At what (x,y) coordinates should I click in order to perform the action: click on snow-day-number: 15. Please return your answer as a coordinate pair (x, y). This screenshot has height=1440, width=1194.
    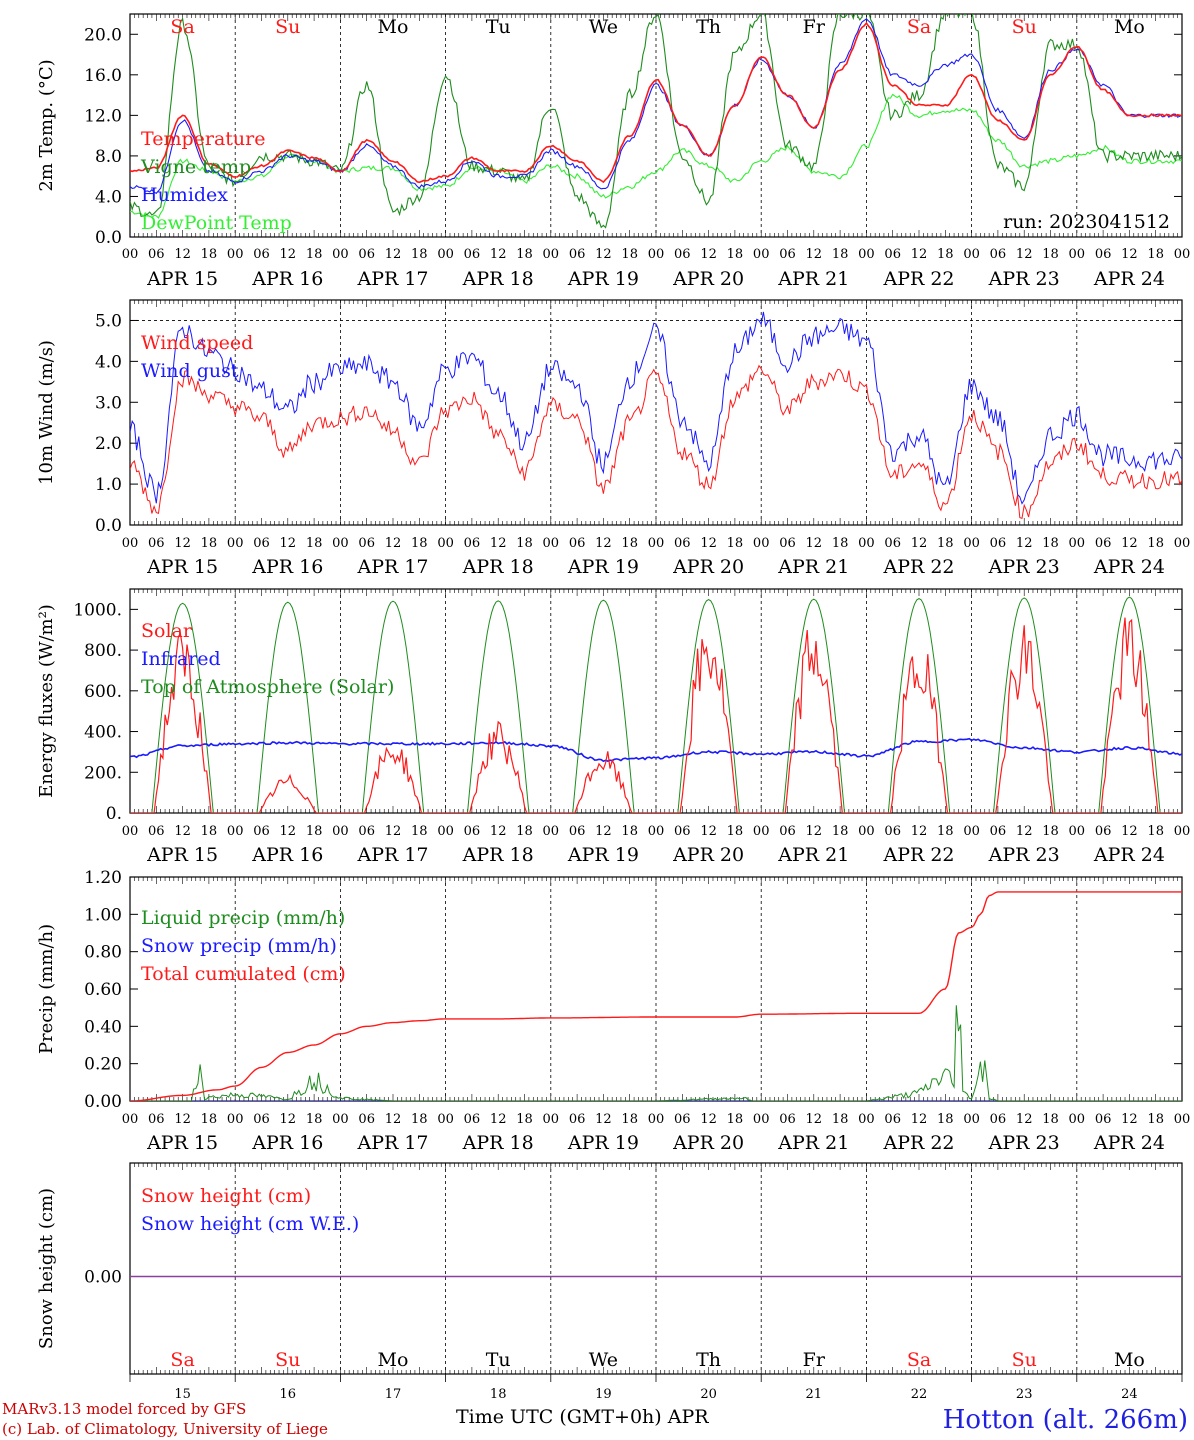
    Looking at the image, I should click on (182, 1394).